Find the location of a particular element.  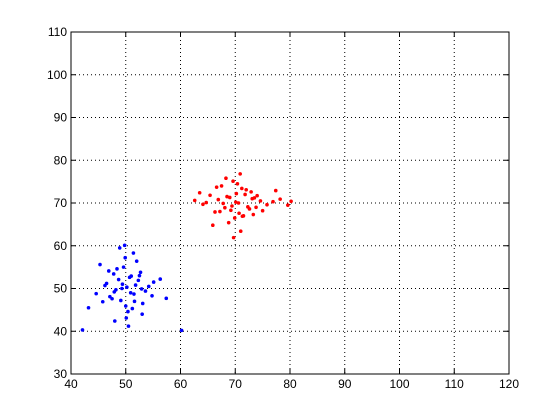

x-tick-label: 110 is located at coordinates (454, 384).